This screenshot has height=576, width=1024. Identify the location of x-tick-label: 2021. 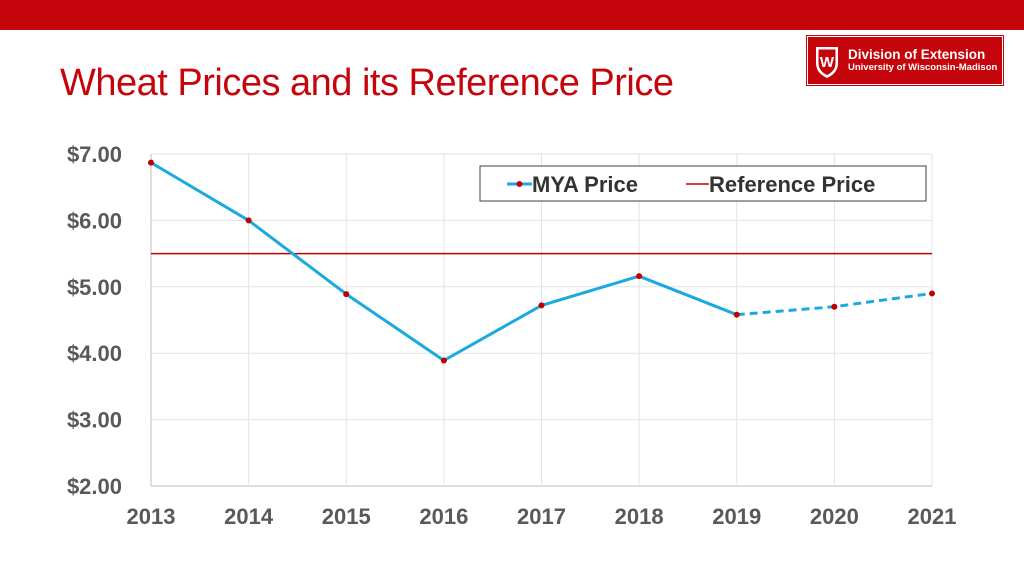
(932, 516).